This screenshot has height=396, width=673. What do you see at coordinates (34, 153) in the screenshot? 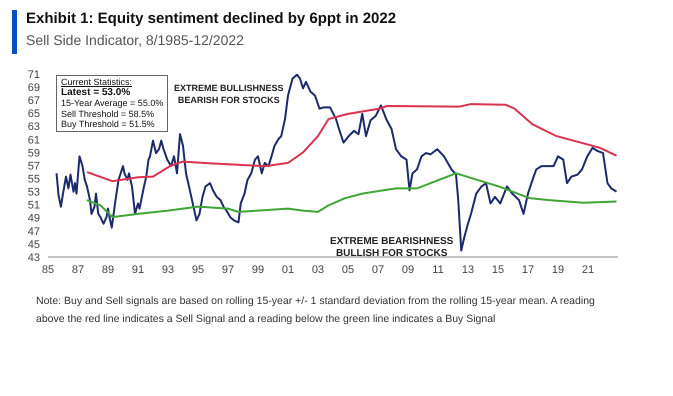
I see `y-tick-label: 59` at bounding box center [34, 153].